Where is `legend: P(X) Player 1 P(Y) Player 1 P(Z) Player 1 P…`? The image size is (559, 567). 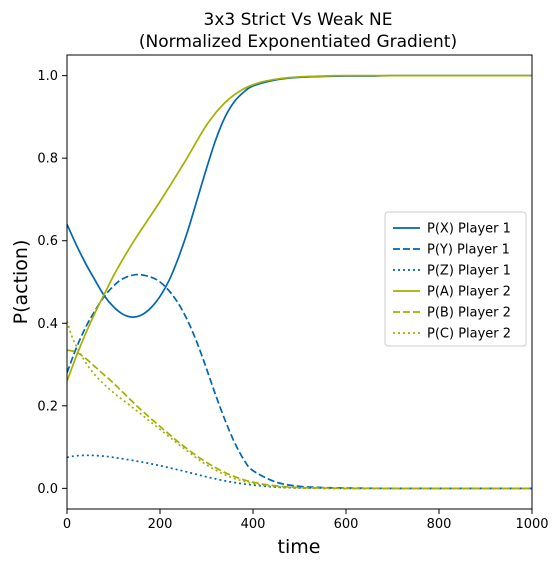
legend: P(X) Player 1 P(Y) Player 1 P(Z) Player 1 P… is located at coordinates (455, 279).